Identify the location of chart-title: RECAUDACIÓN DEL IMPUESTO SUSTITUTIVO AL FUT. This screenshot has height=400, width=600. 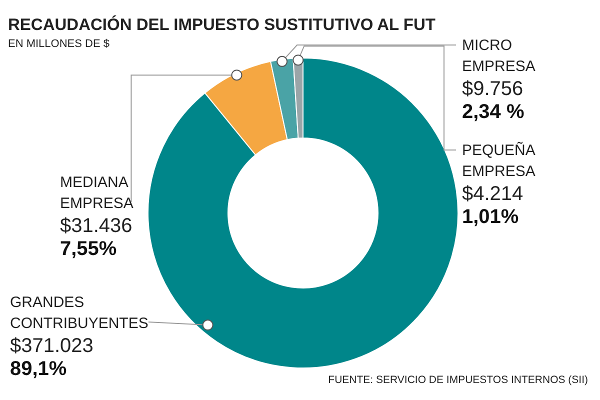
(222, 24).